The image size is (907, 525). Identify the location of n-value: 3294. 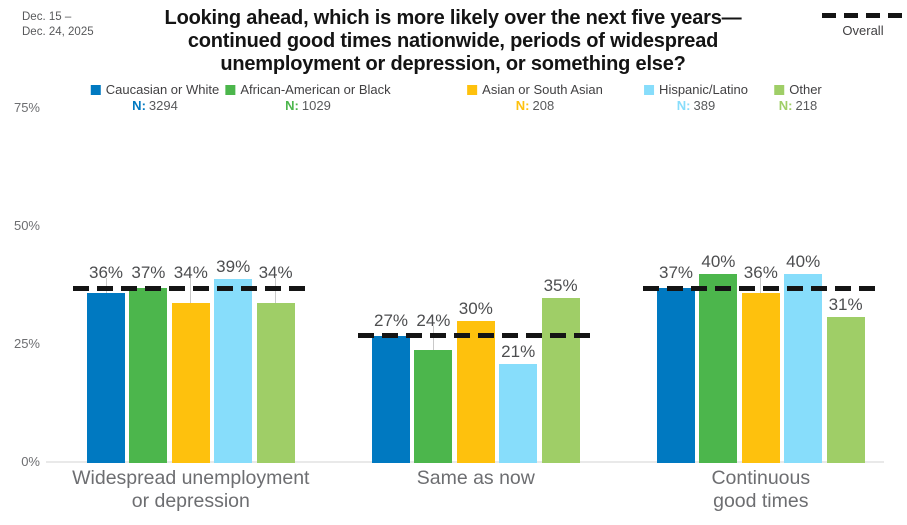
(163, 105).